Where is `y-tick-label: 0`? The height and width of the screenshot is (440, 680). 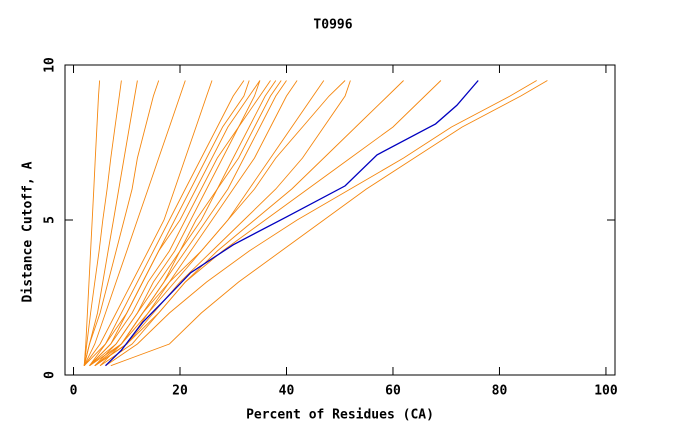
y-tick-label: 0 is located at coordinates (50, 375).